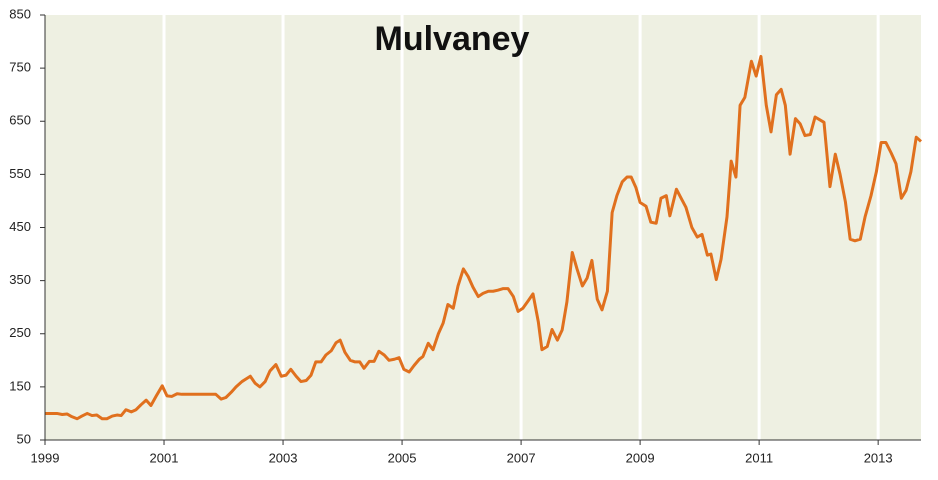  What do you see at coordinates (402, 457) in the screenshot?
I see `x-tick-label: 2005` at bounding box center [402, 457].